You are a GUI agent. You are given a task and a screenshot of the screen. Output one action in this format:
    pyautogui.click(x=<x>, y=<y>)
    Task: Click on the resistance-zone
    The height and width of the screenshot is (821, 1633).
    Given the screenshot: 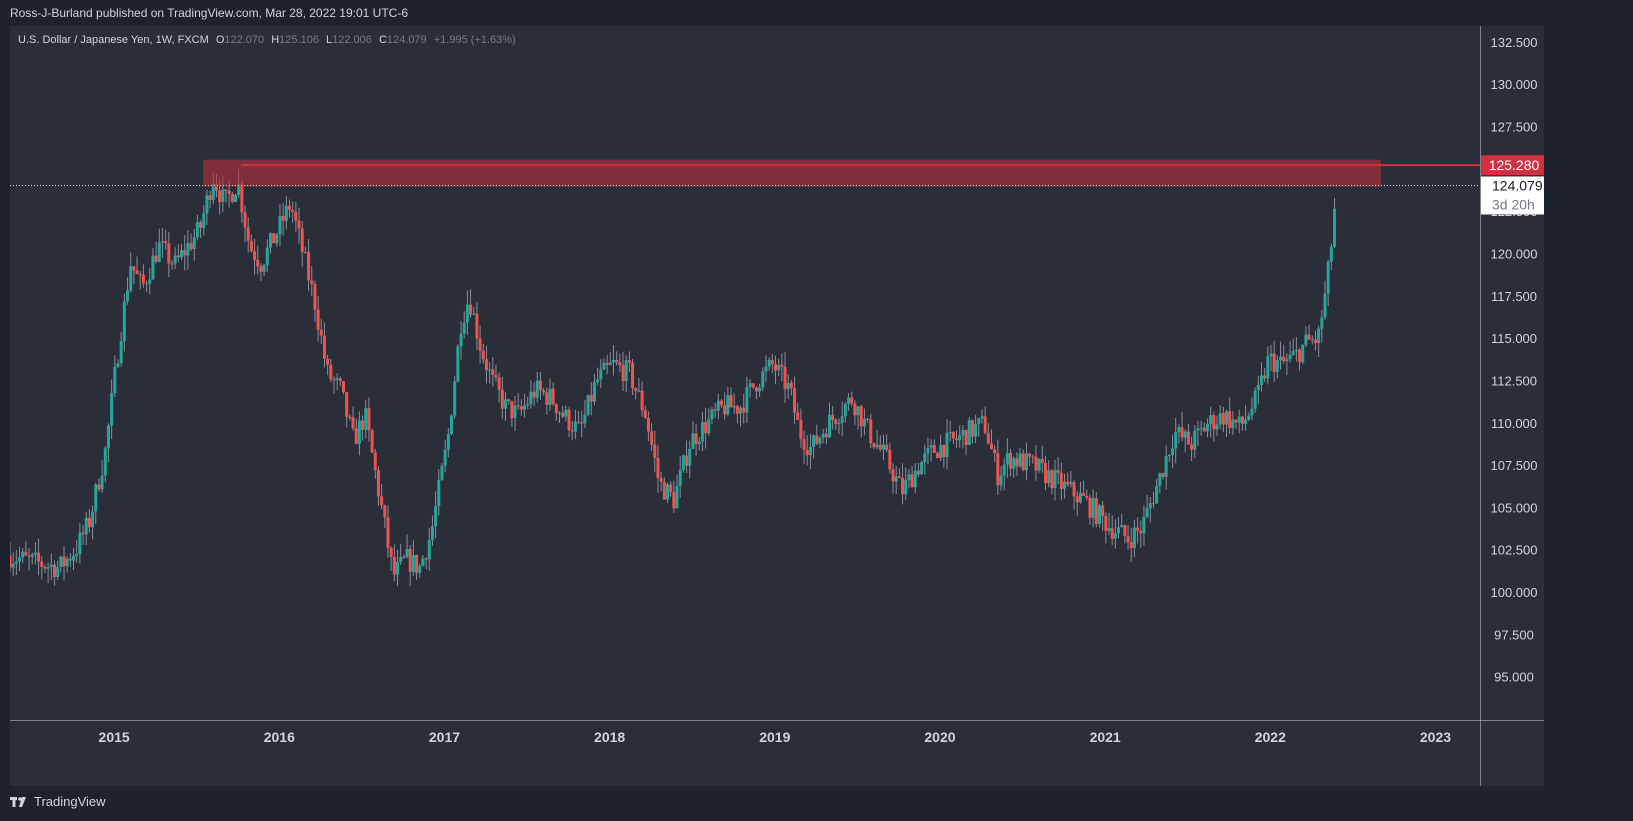 What is the action you would take?
    pyautogui.click(x=792, y=173)
    